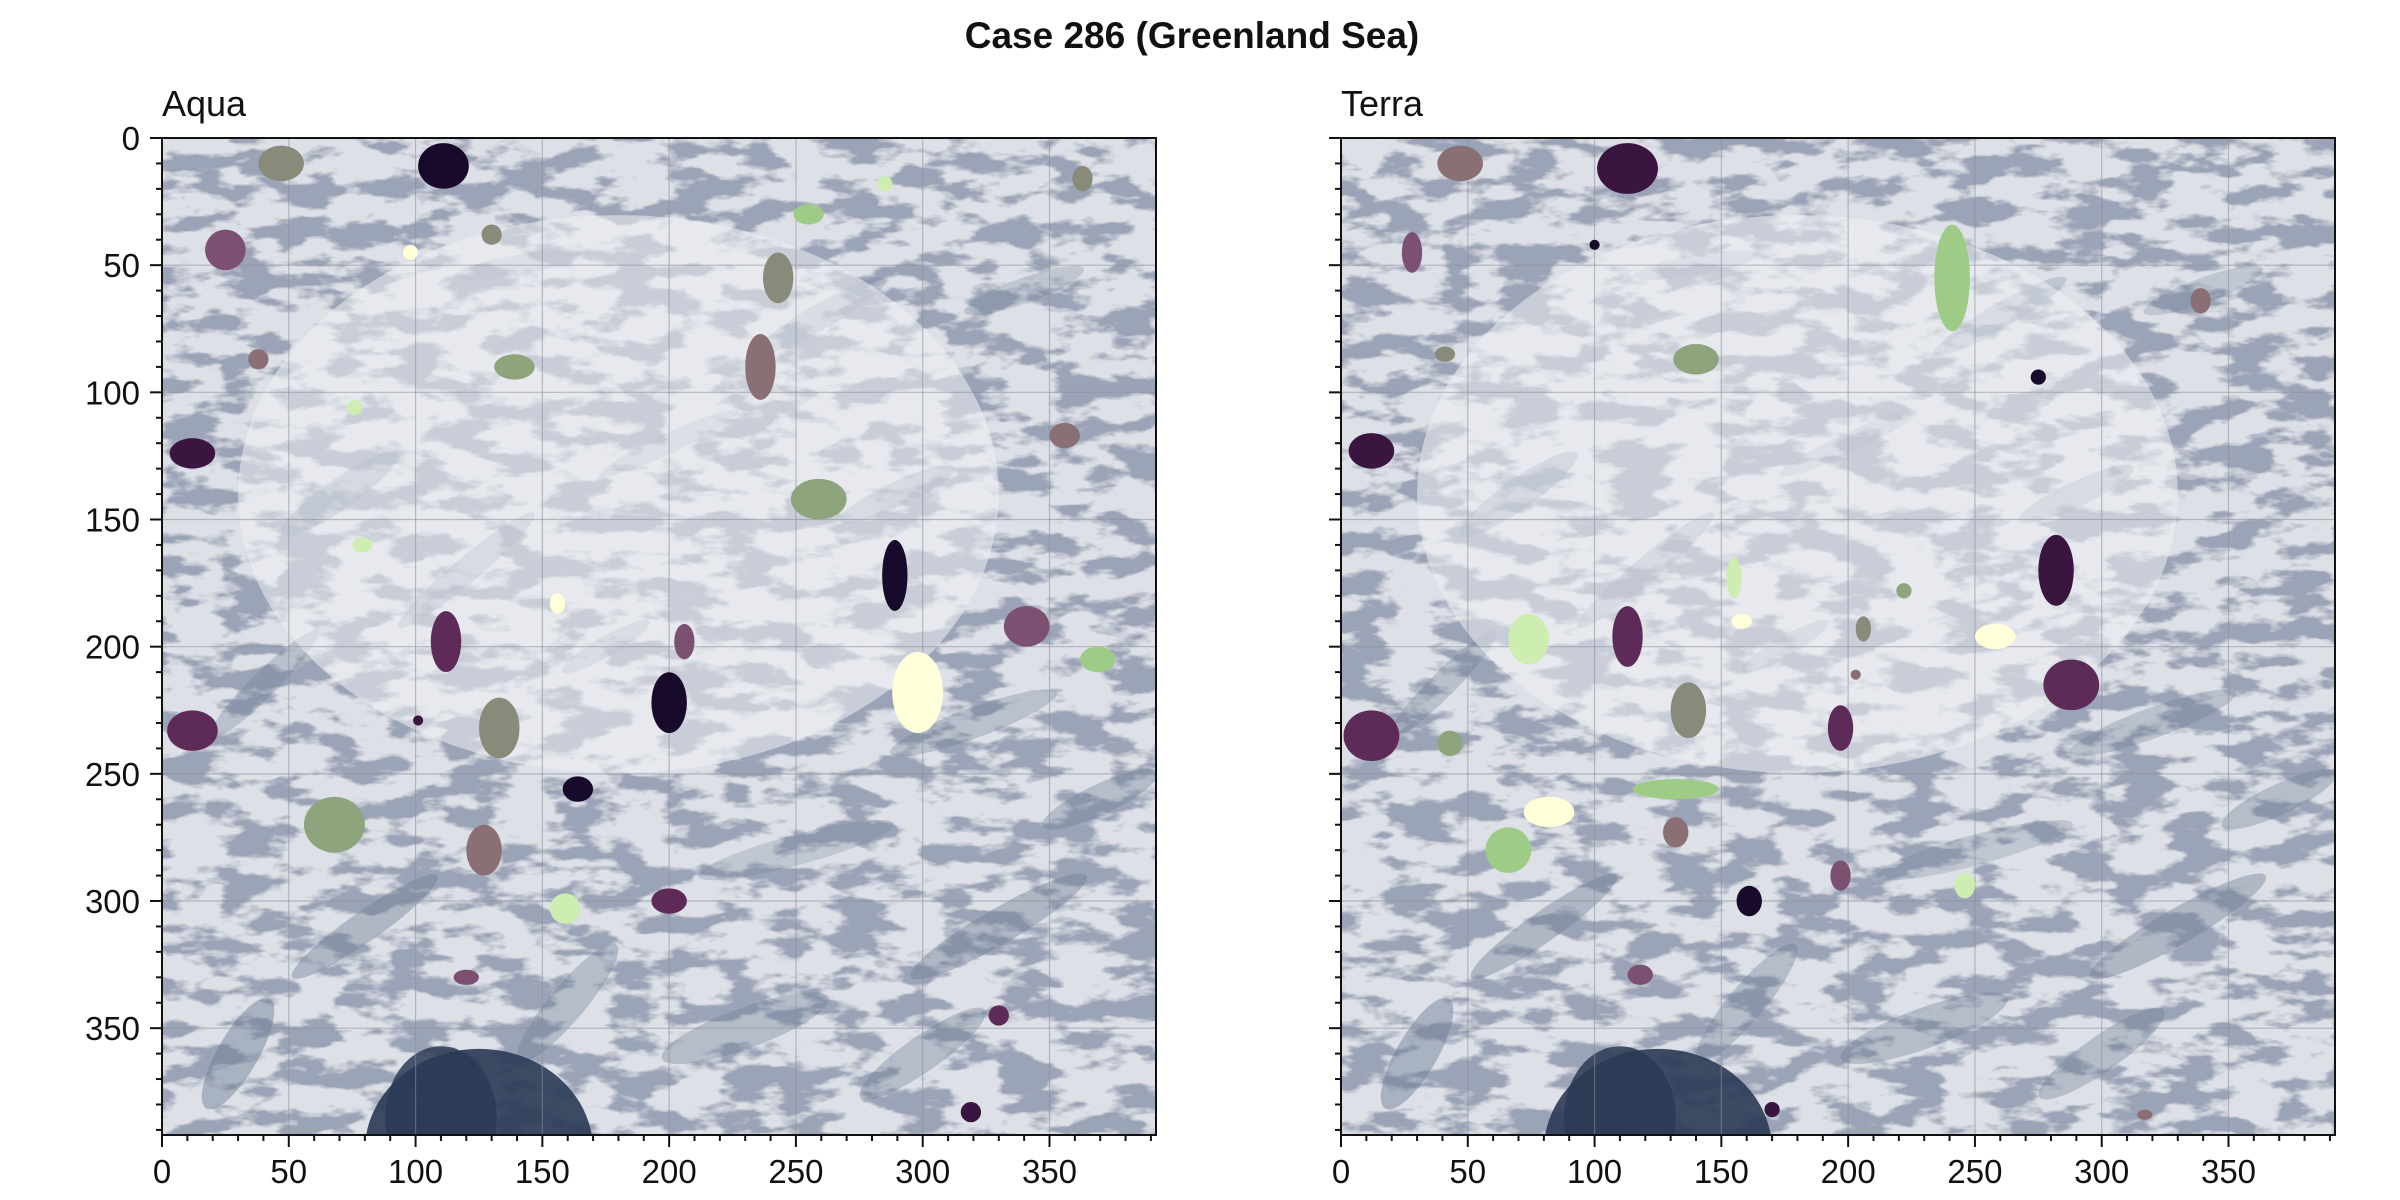 The height and width of the screenshot is (1200, 2400). What do you see at coordinates (112, 1028) in the screenshot?
I see `y-tick-label: 350` at bounding box center [112, 1028].